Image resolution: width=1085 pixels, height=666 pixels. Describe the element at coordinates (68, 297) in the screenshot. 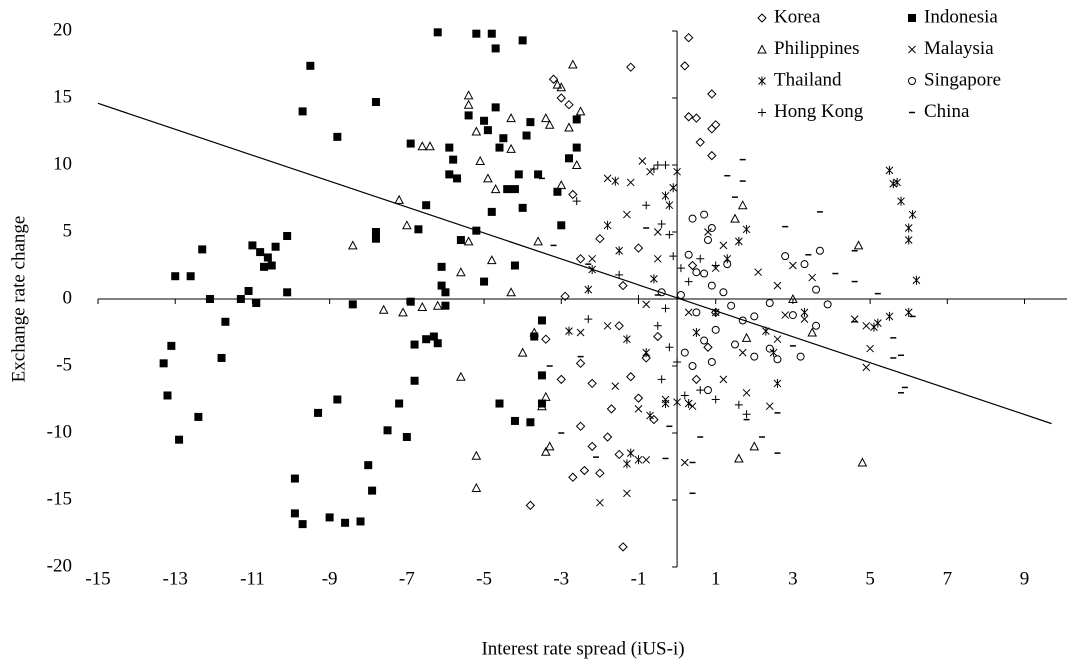

I see `y-tick-label: 0` at that location.